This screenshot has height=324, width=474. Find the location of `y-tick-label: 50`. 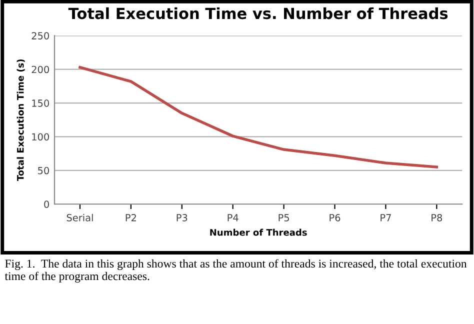

y-tick-label: 50 is located at coordinates (44, 170).